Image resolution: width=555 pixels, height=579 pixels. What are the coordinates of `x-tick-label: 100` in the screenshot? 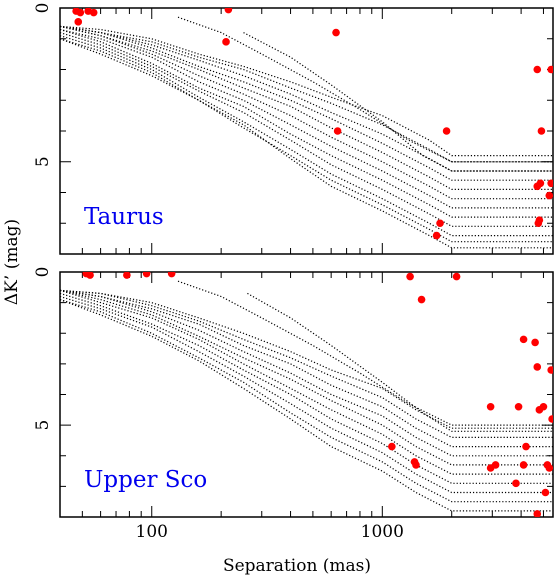 It's located at (152, 532).